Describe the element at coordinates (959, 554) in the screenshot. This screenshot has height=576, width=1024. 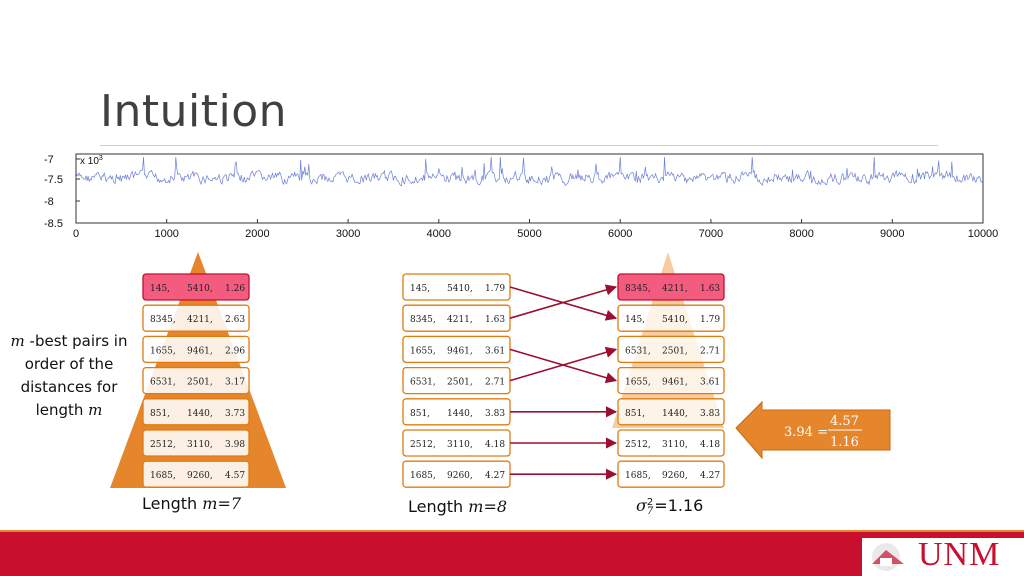
I see `logo-text: UNM` at that location.